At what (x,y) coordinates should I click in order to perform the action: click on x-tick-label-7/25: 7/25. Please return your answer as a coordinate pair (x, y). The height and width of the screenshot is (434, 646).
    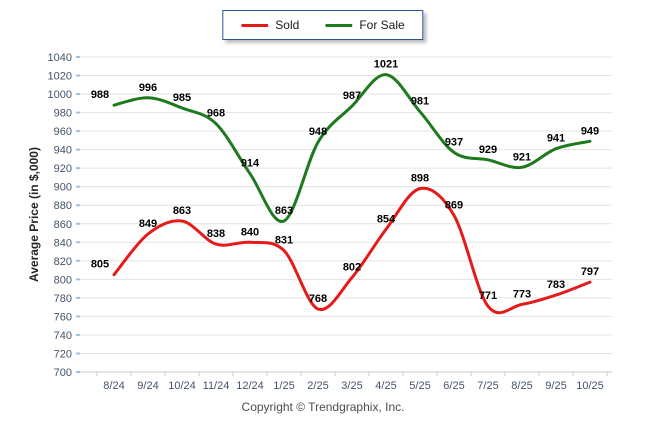
    Looking at the image, I should click on (487, 386).